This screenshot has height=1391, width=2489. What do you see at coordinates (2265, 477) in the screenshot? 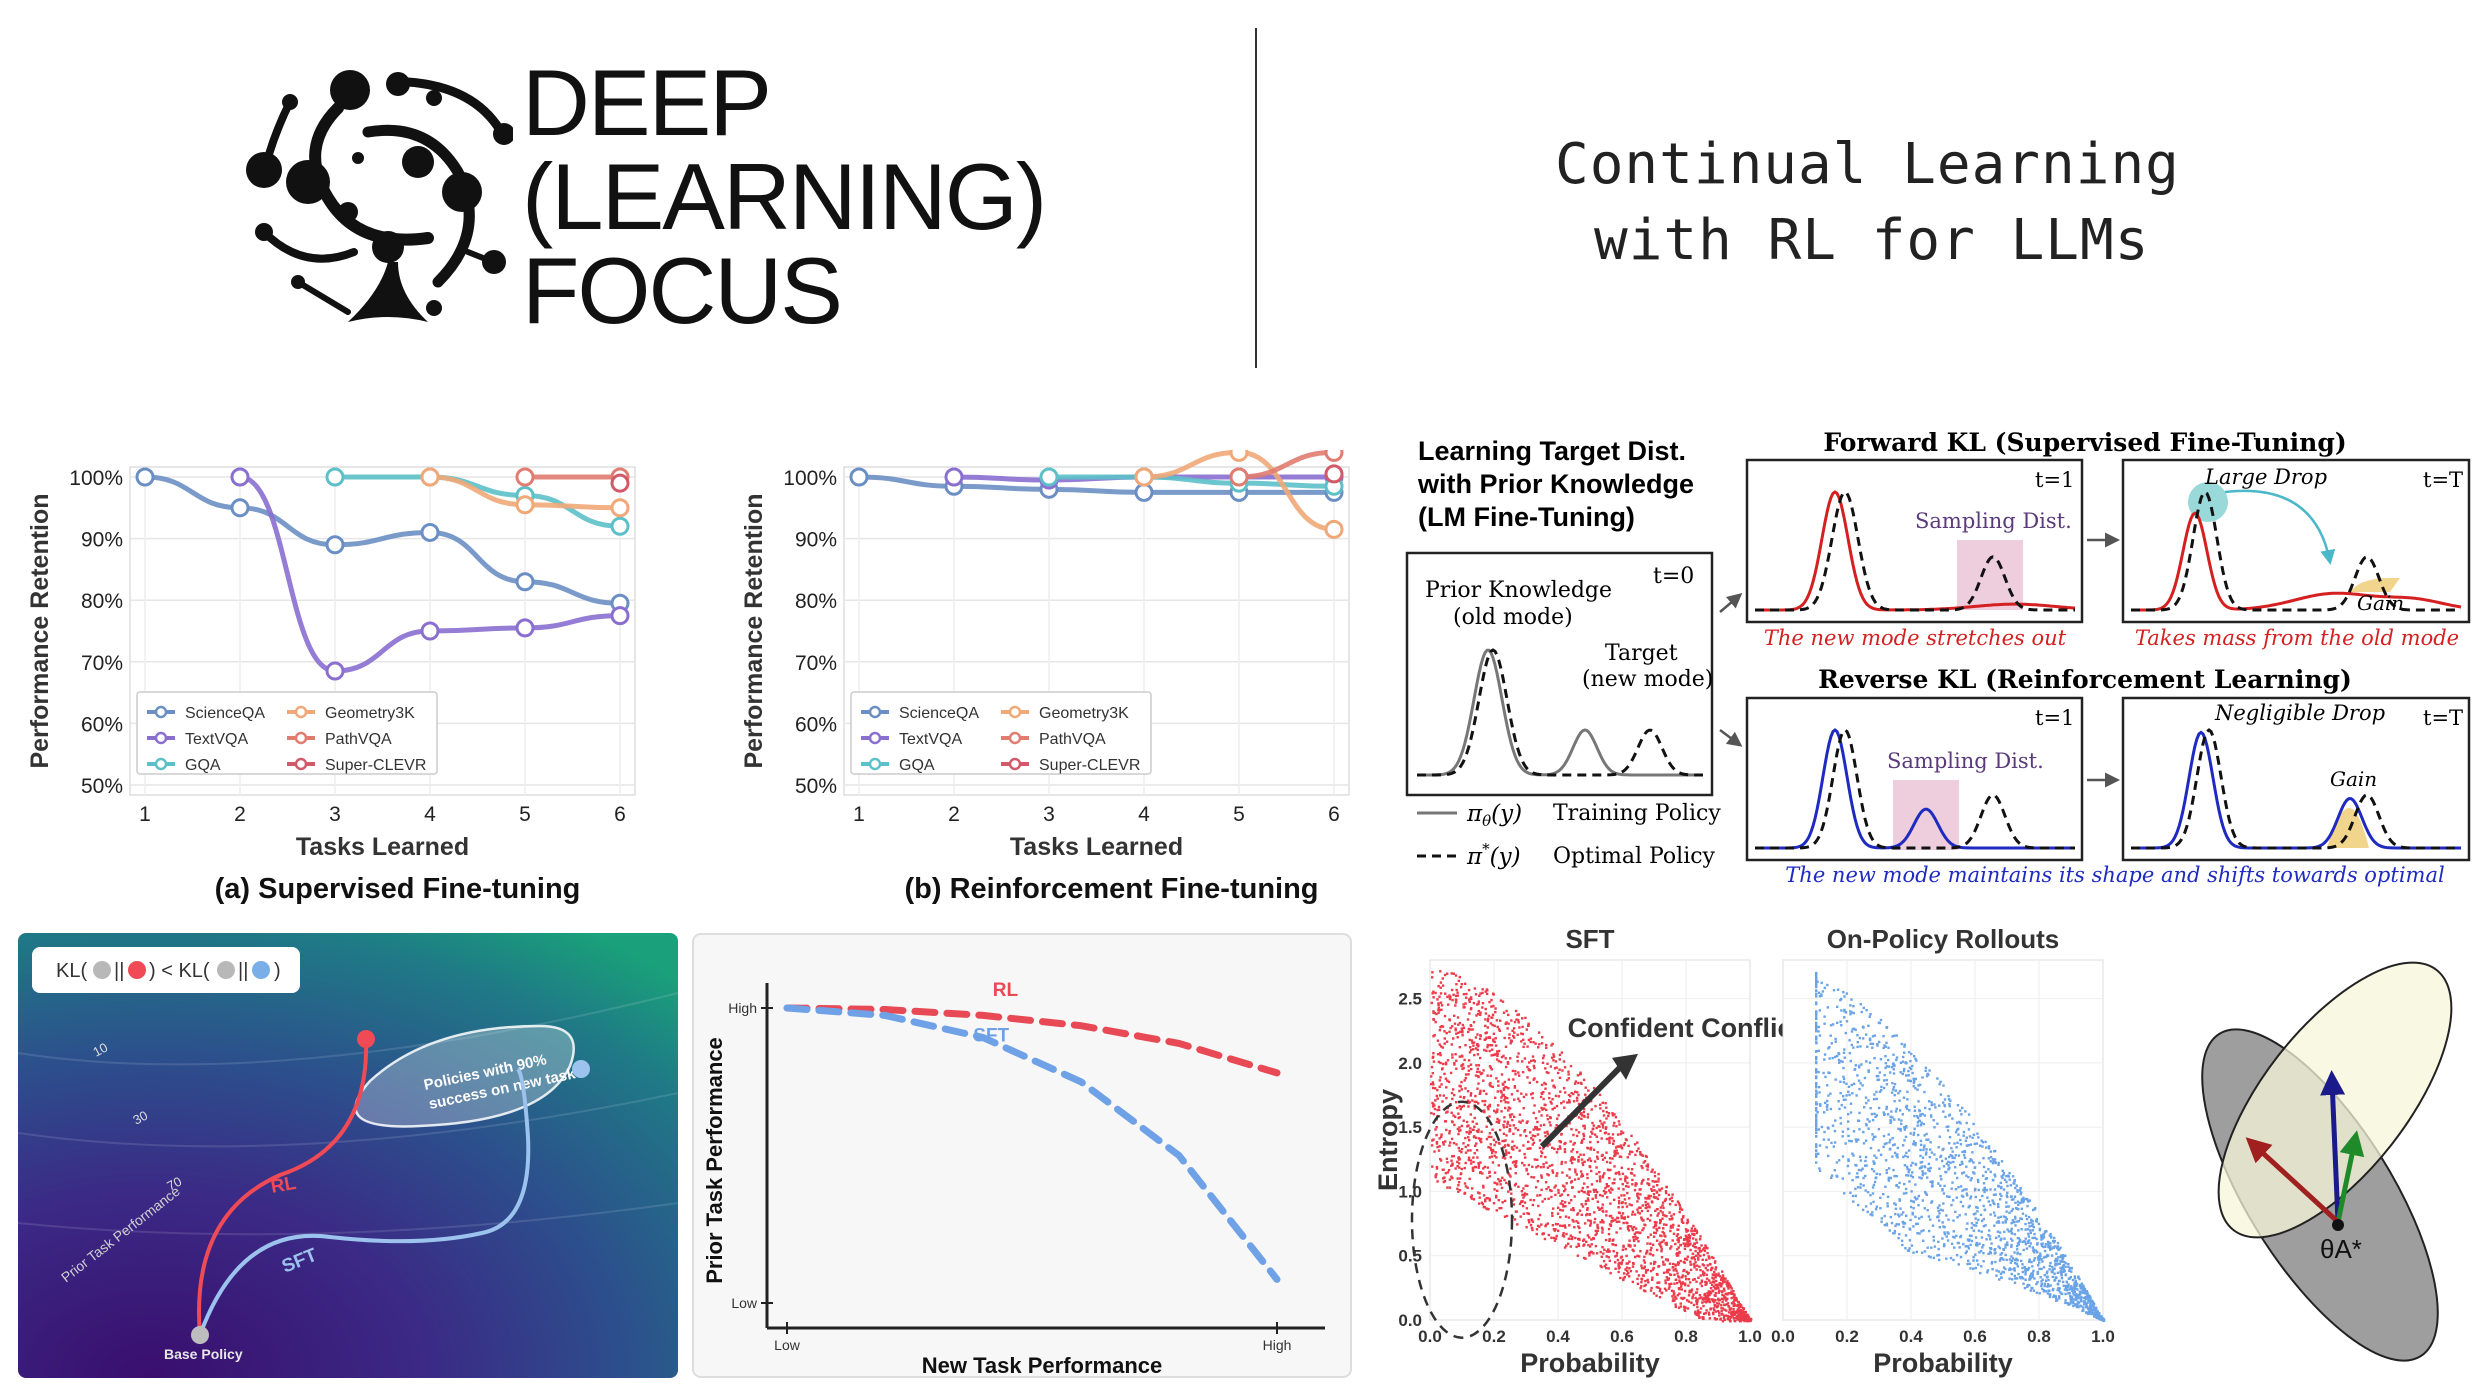
I see `large-drop-label: Large Drop` at bounding box center [2265, 477].